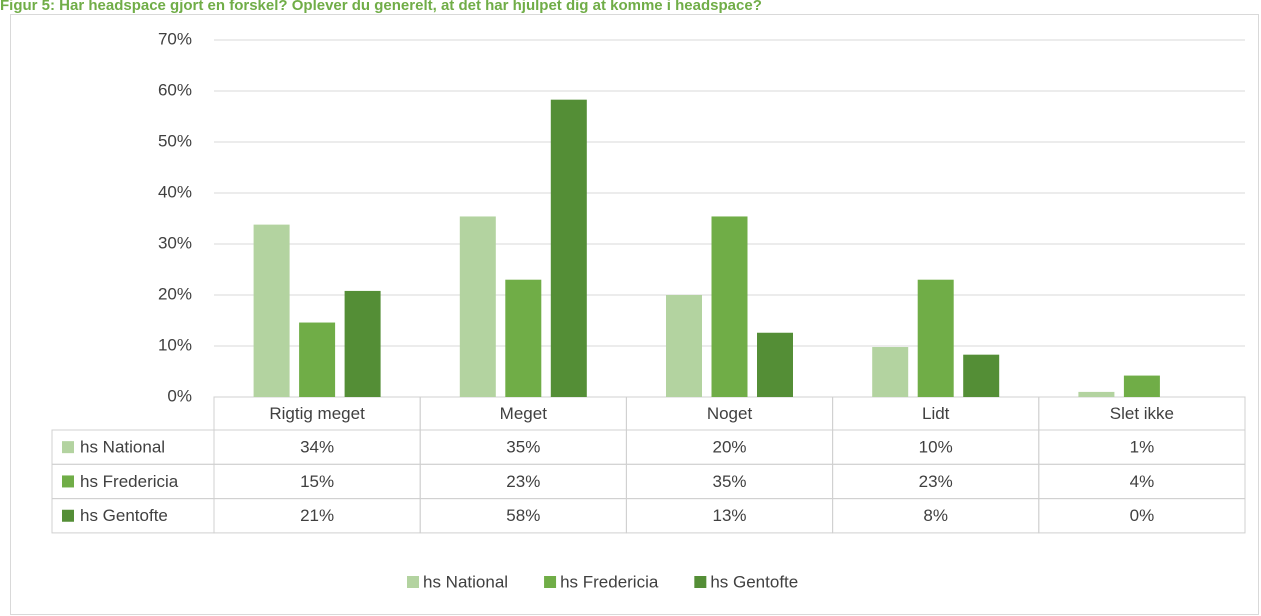 The width and height of the screenshot is (1261, 616). Describe the element at coordinates (729, 447) in the screenshot. I see `table-value: 20%` at that location.